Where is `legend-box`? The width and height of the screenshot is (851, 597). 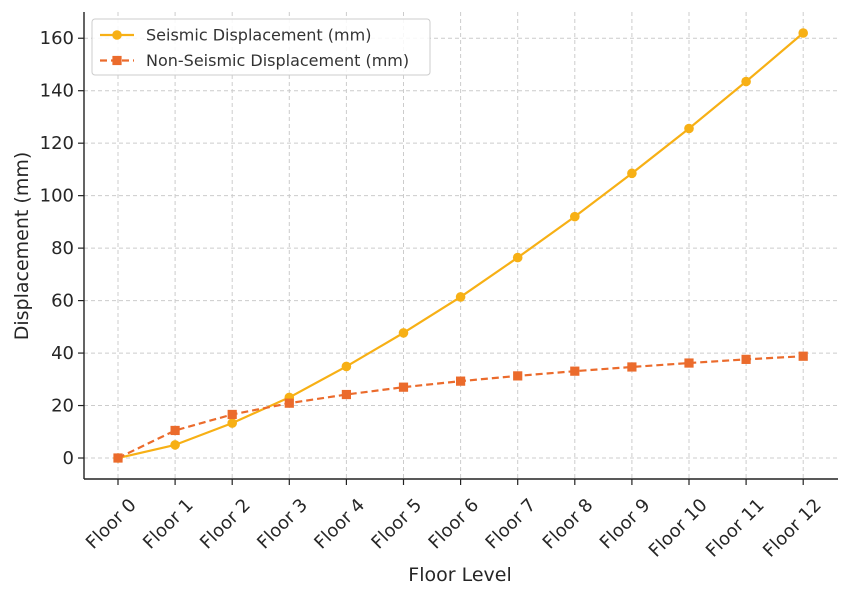
legend-box is located at coordinates (261, 47).